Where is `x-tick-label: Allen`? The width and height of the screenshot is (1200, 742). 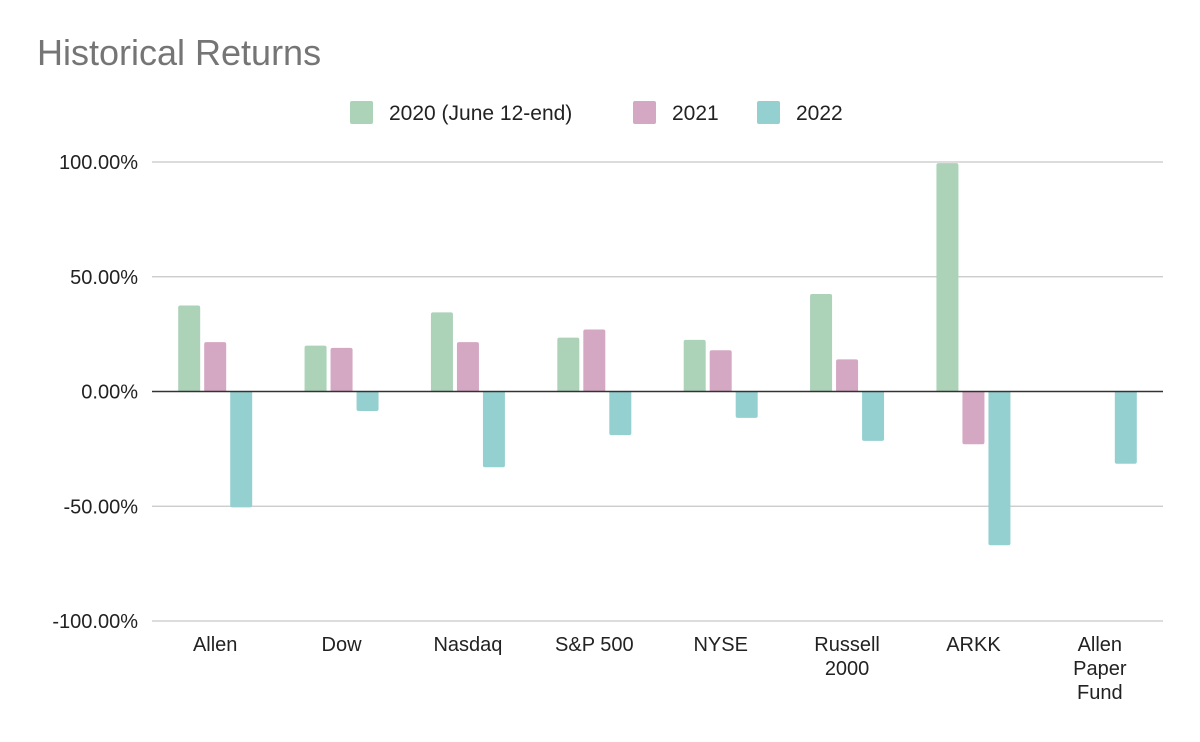 x-tick-label: Allen is located at coordinates (215, 645).